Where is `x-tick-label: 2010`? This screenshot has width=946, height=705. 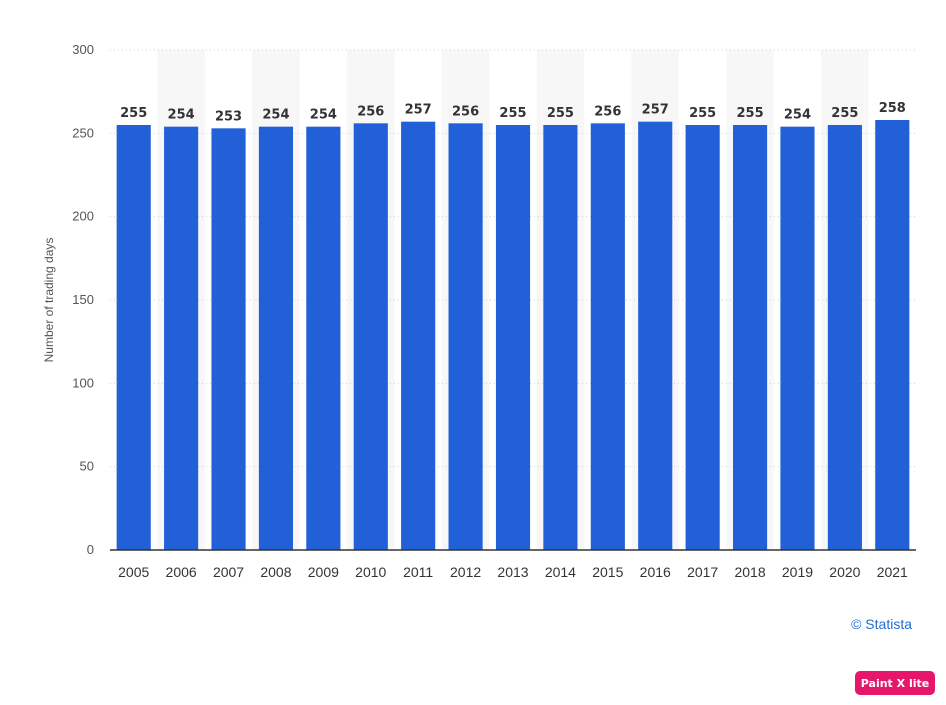 x-tick-label: 2010 is located at coordinates (370, 572).